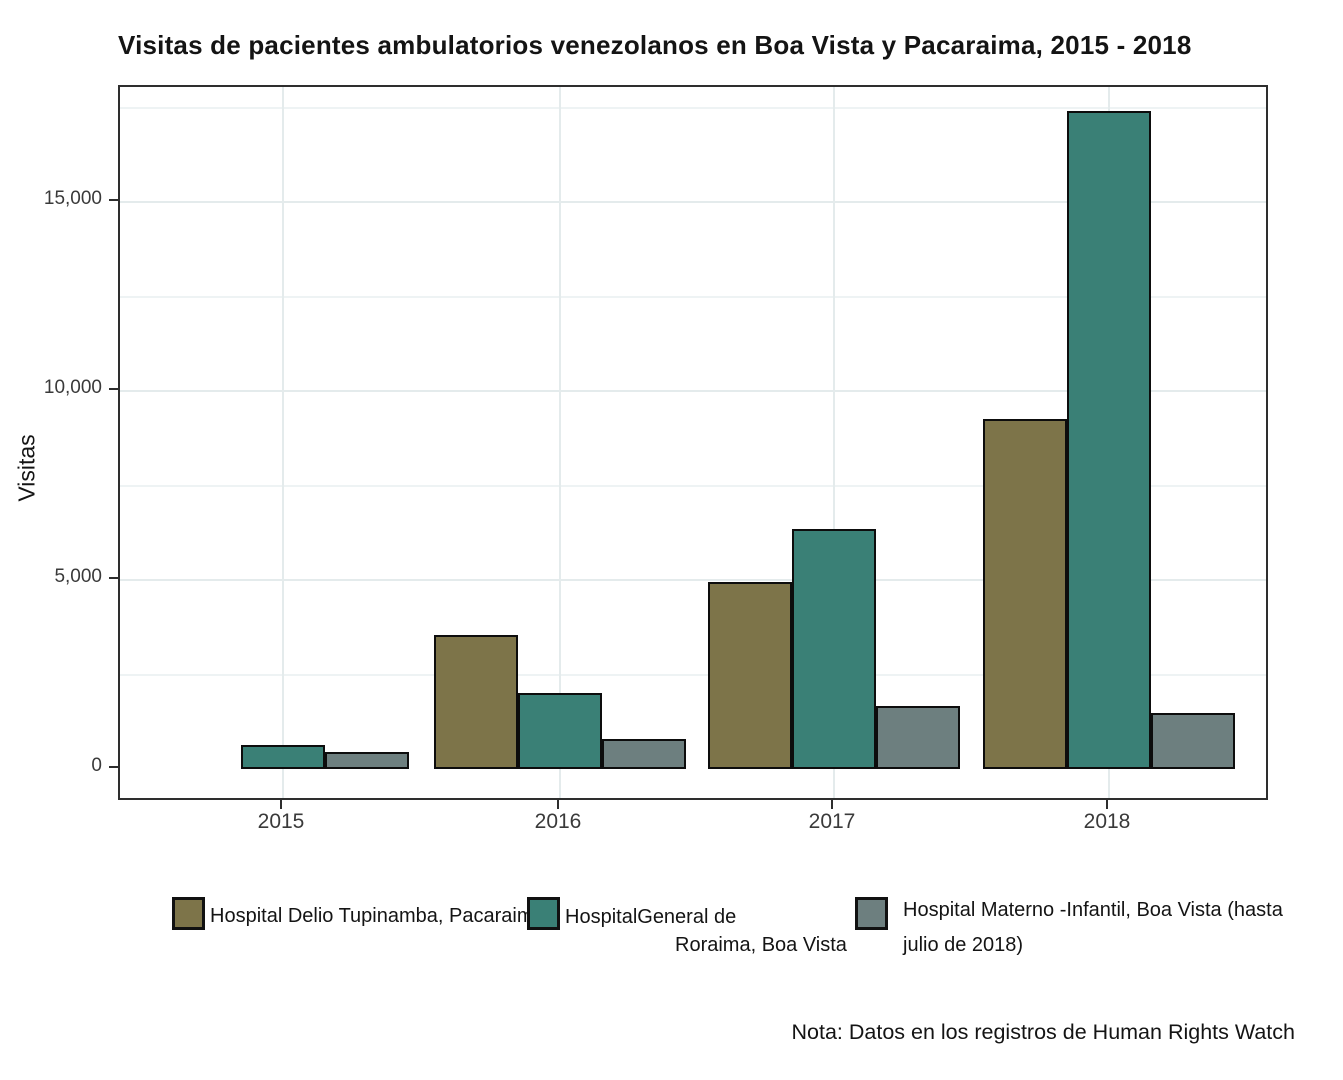 The height and width of the screenshot is (1080, 1343). What do you see at coordinates (1193, 741) in the screenshot?
I see `bar-2018-series2` at bounding box center [1193, 741].